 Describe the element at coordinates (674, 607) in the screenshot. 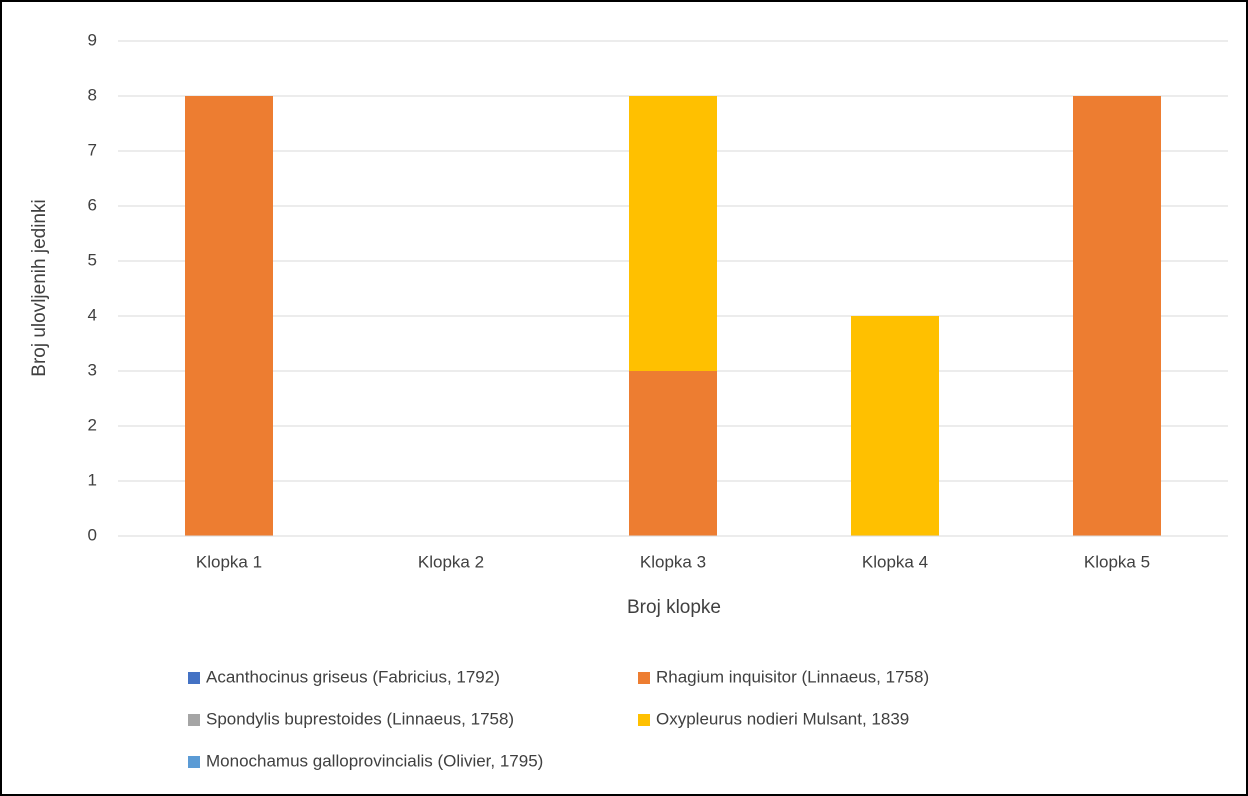

I see `x-axis-title: Broj klopke` at that location.